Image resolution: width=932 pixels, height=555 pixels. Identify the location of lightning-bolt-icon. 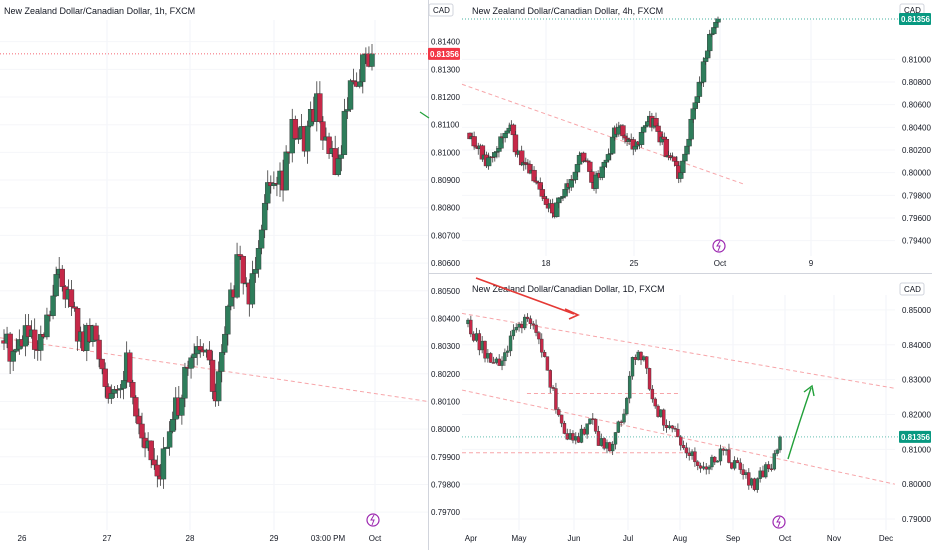
(372, 520).